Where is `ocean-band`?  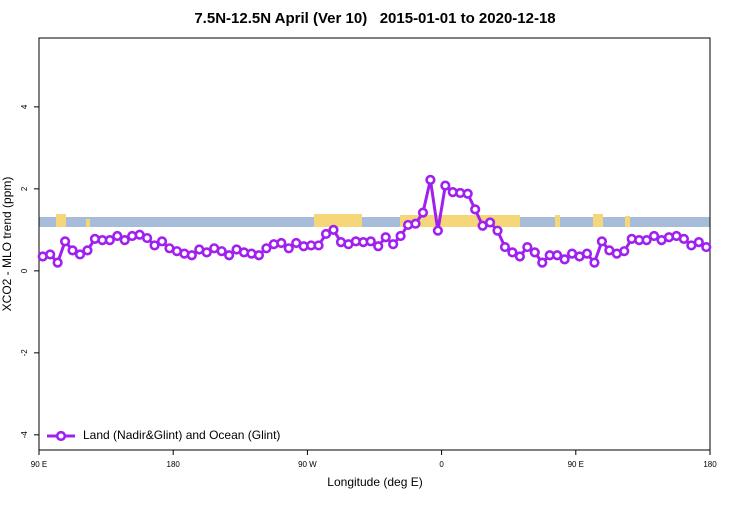
ocean-band is located at coordinates (374, 222).